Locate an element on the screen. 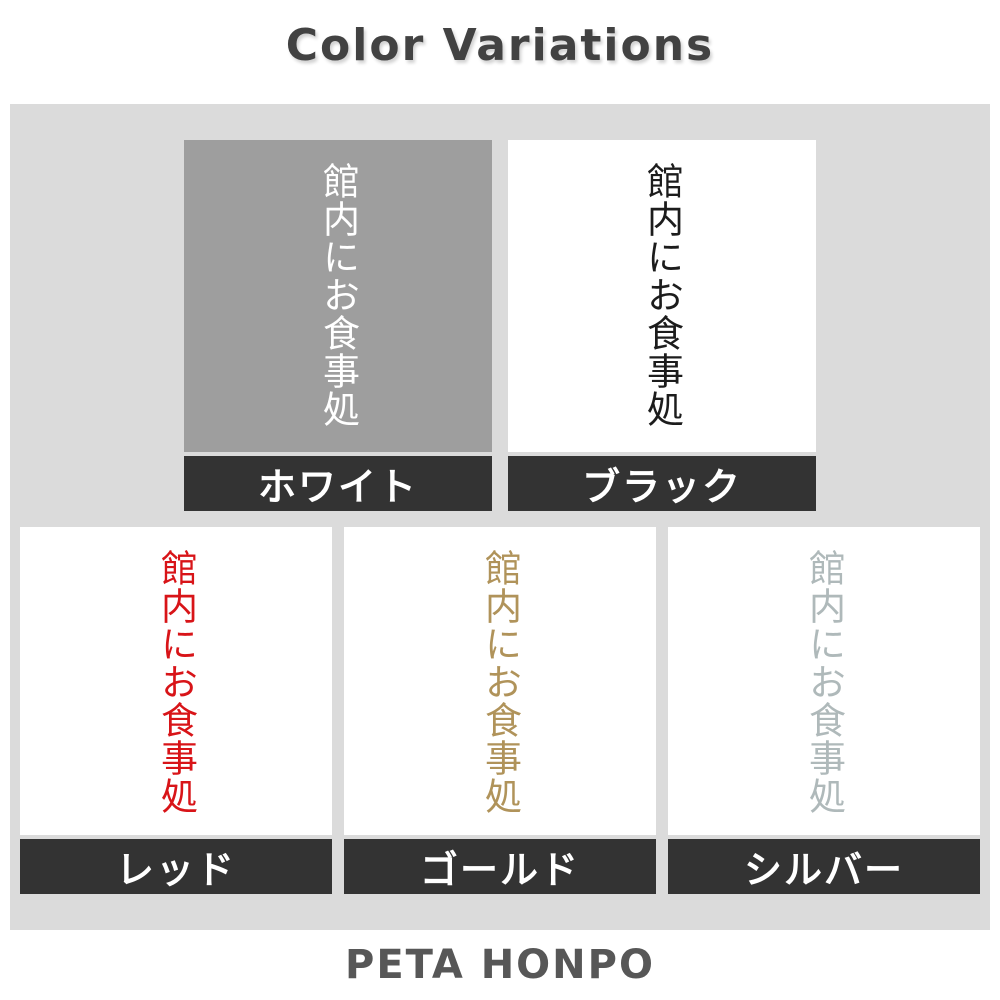 This screenshot has height=1000, width=1000. color-label-bar-gold: ゴールド is located at coordinates (500, 866).